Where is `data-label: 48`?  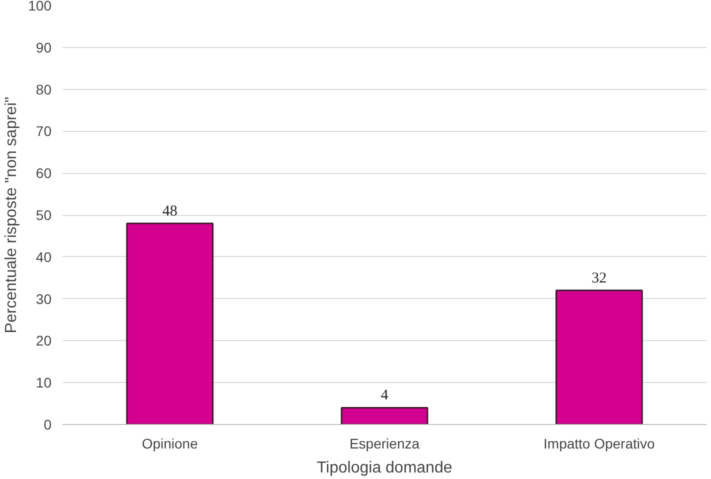 data-label: 48 is located at coordinates (170, 211).